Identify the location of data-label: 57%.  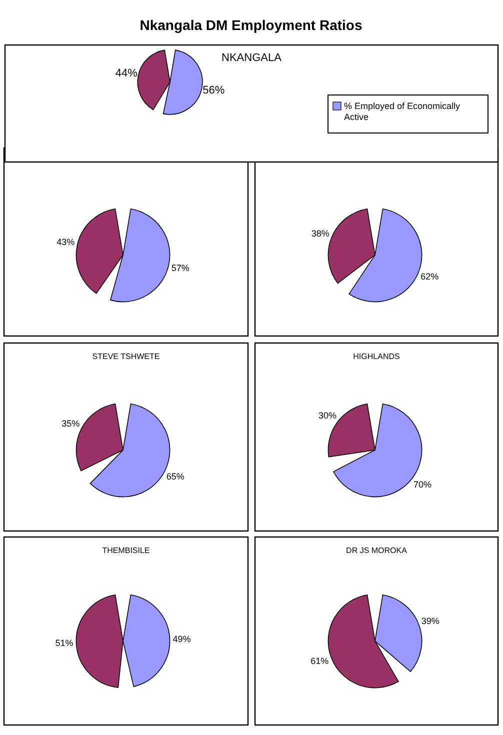
(180, 267).